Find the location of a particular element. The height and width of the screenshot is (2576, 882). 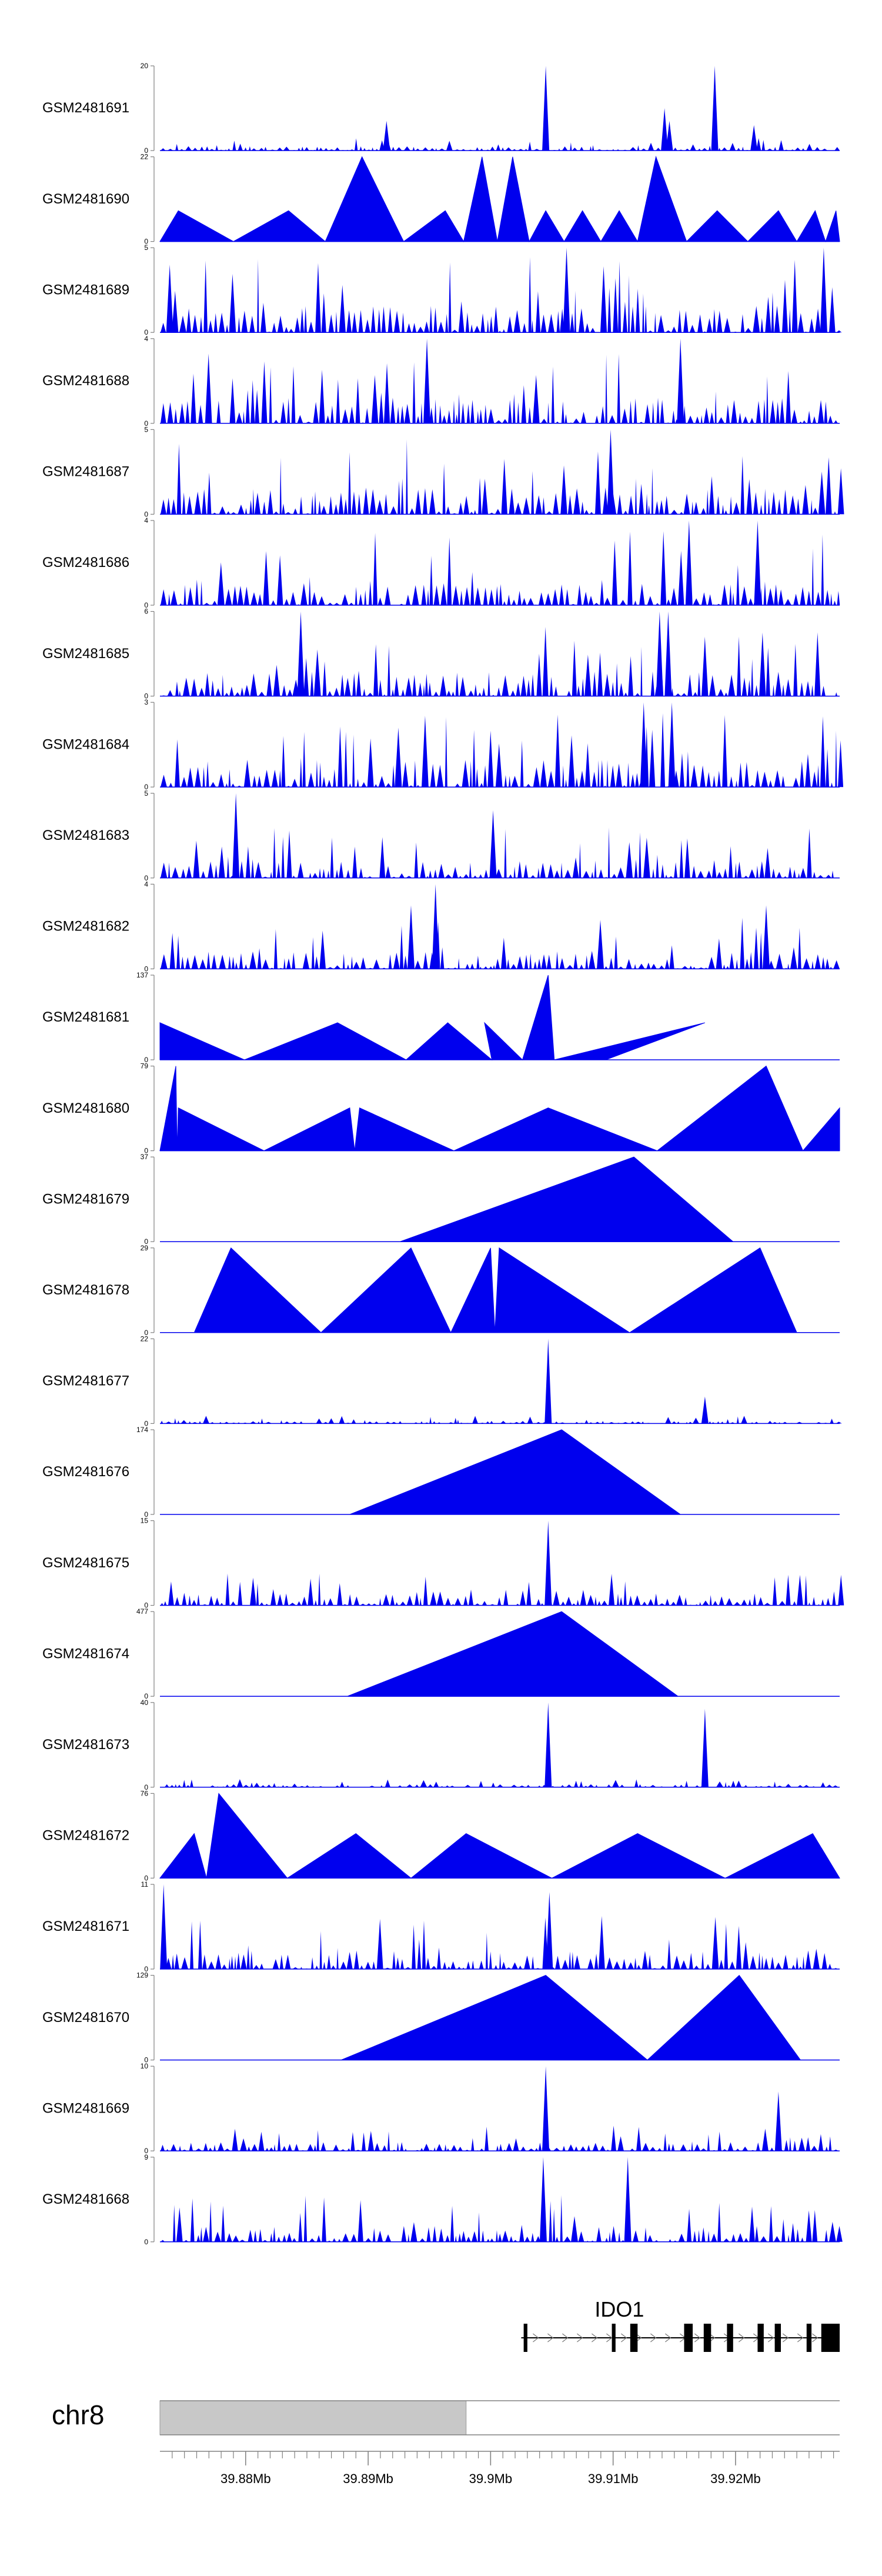

track-GSM2481674: GSM2481674 477 0 is located at coordinates (441, 1653).